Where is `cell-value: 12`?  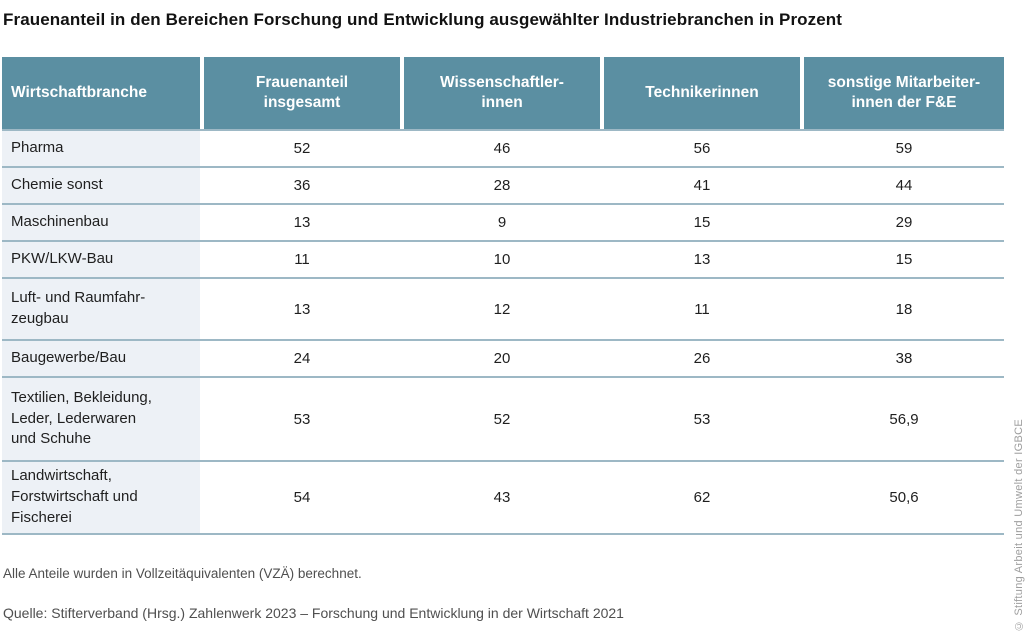
cell-value: 12 is located at coordinates (502, 309).